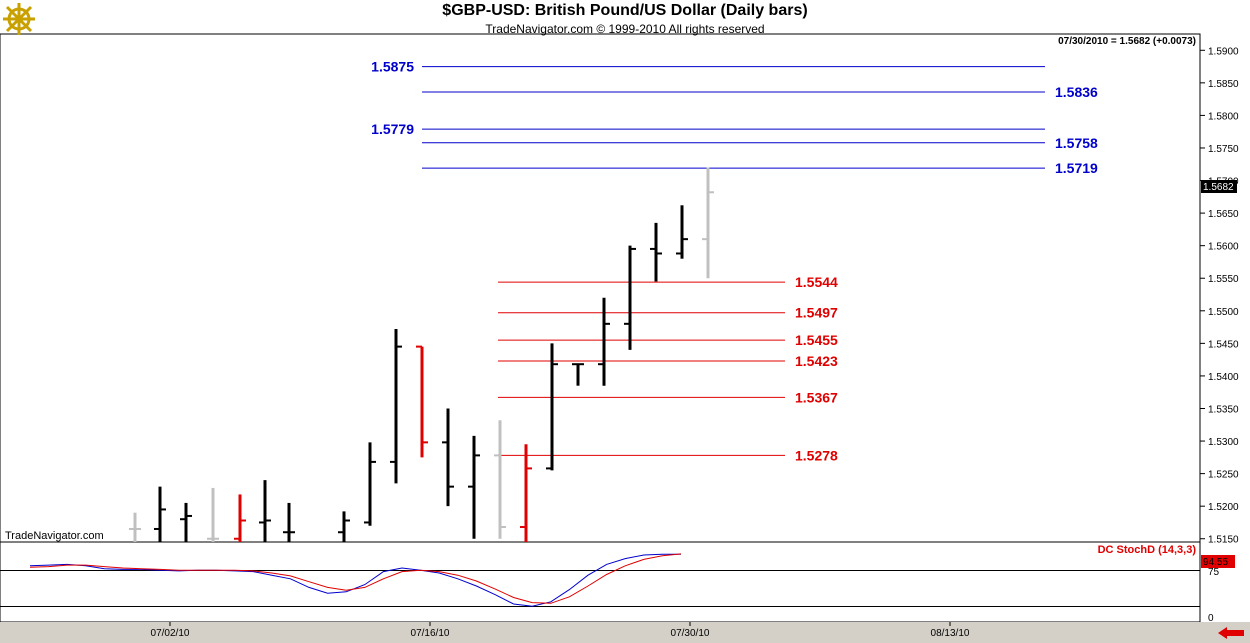  I want to click on stoch-k-line, so click(355, 580).